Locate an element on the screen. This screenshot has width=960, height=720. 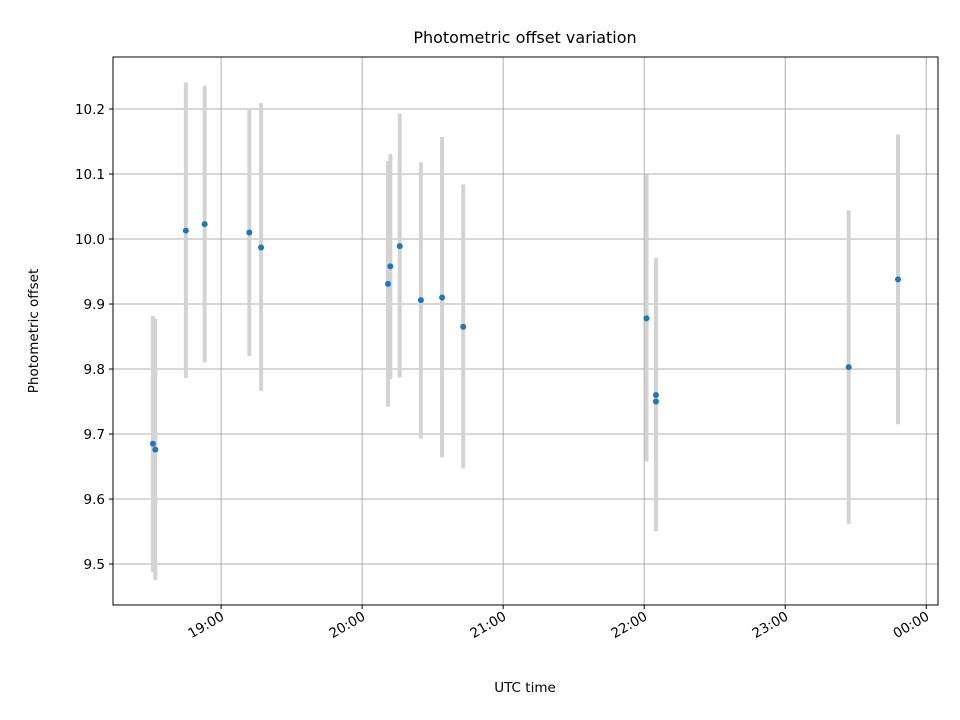
y-tick-label: 10.1 is located at coordinates (90, 175).